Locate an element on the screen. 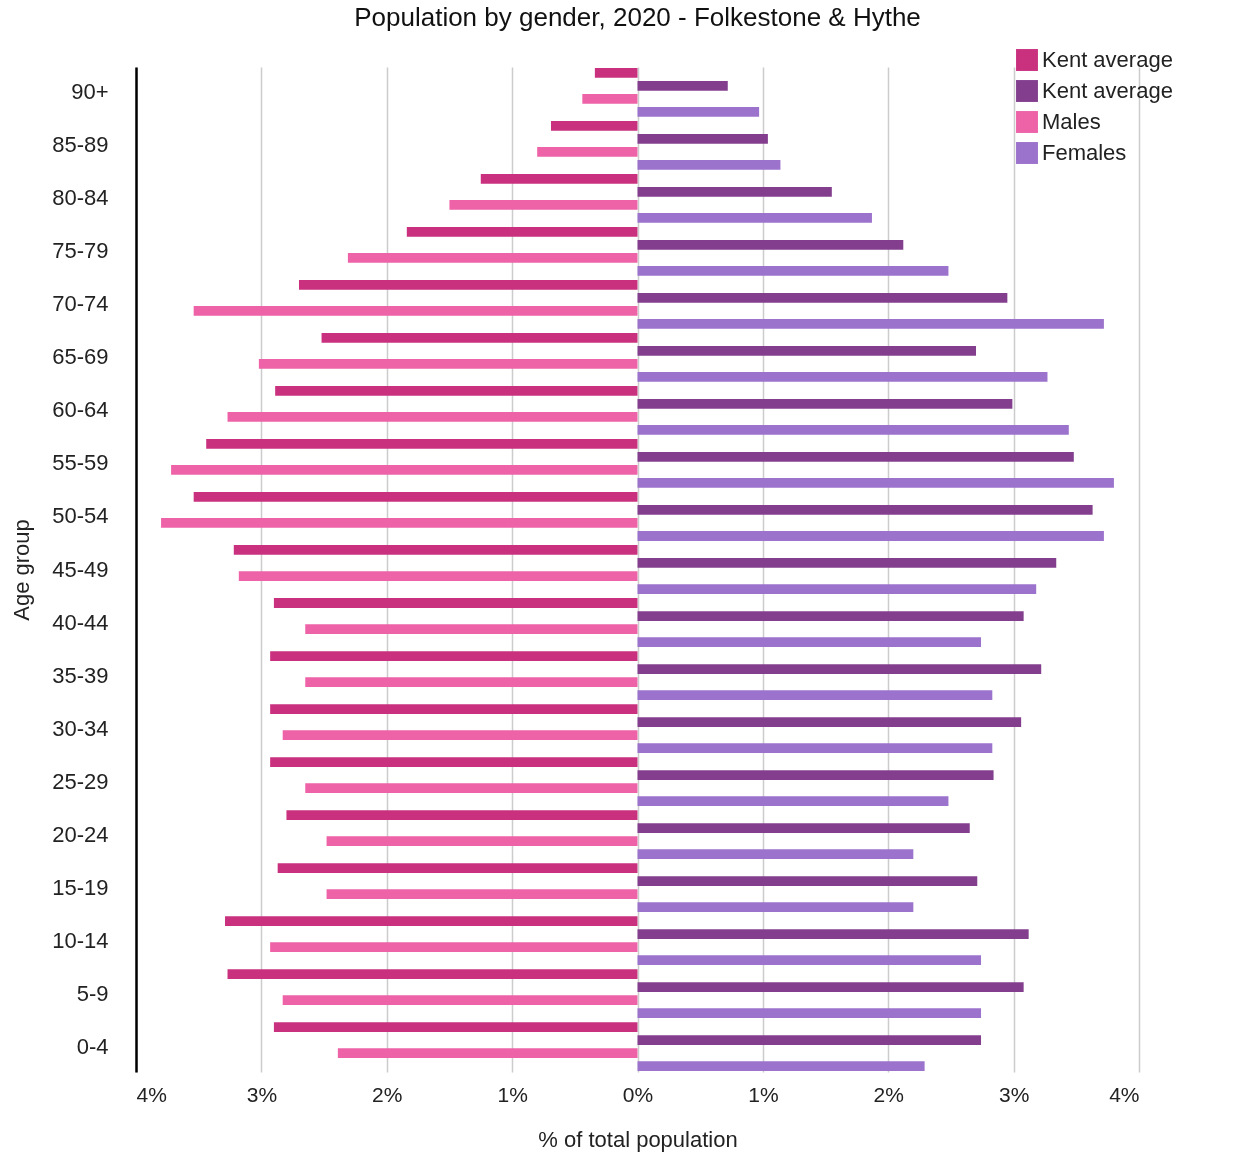 Image resolution: width=1234 pixels, height=1165 pixels. y-tick-label: 35-39 is located at coordinates (80, 675).